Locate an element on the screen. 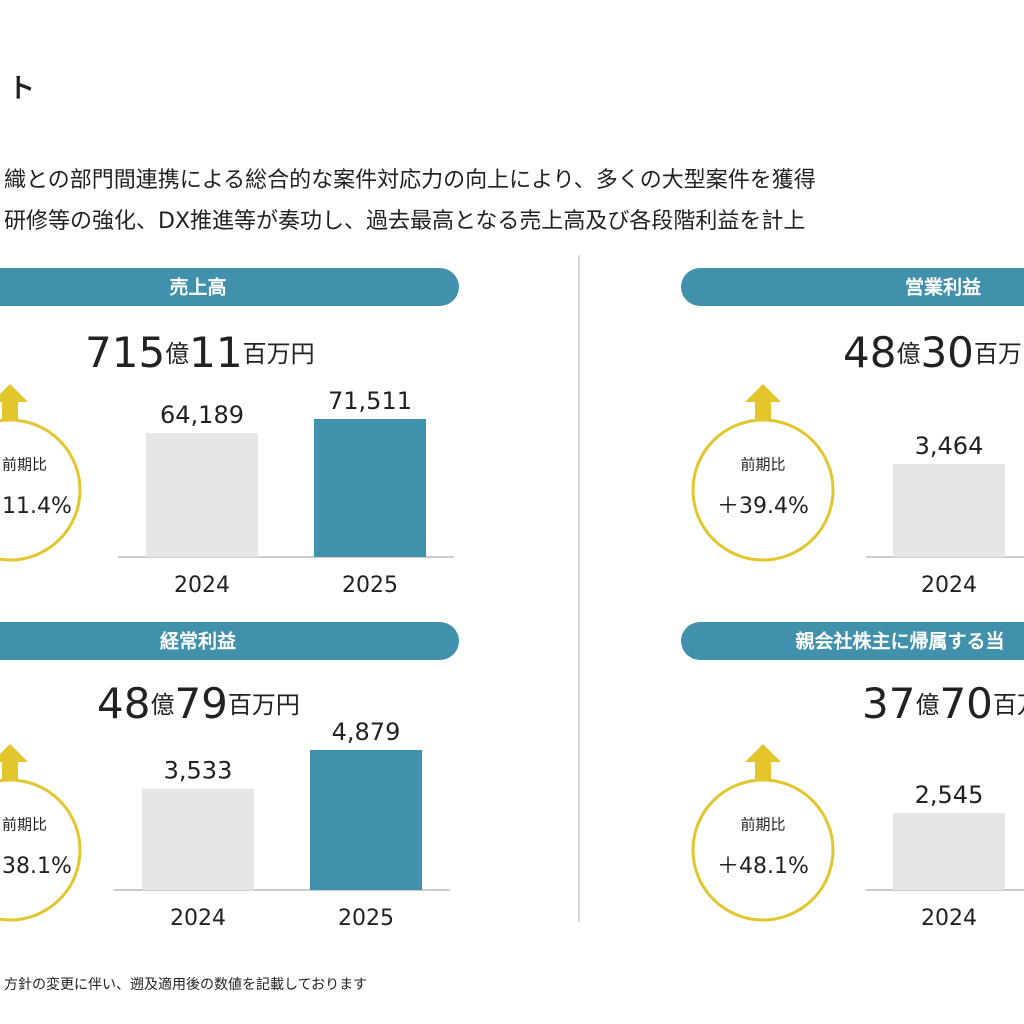 The image size is (1024, 1024). yoy-value: 11.4% is located at coordinates (37, 506).